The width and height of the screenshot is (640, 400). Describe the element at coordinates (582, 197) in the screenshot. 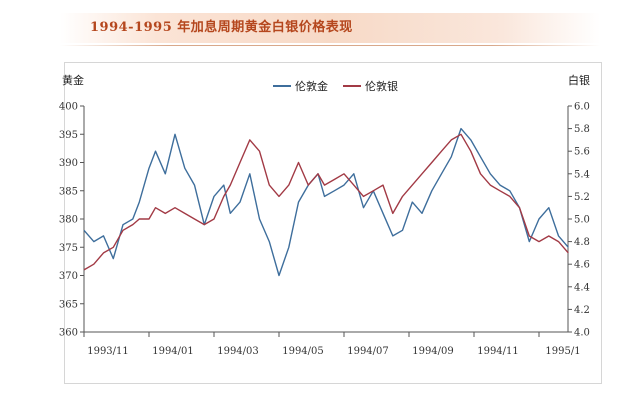

I see `right-tick-label: 5.2` at that location.